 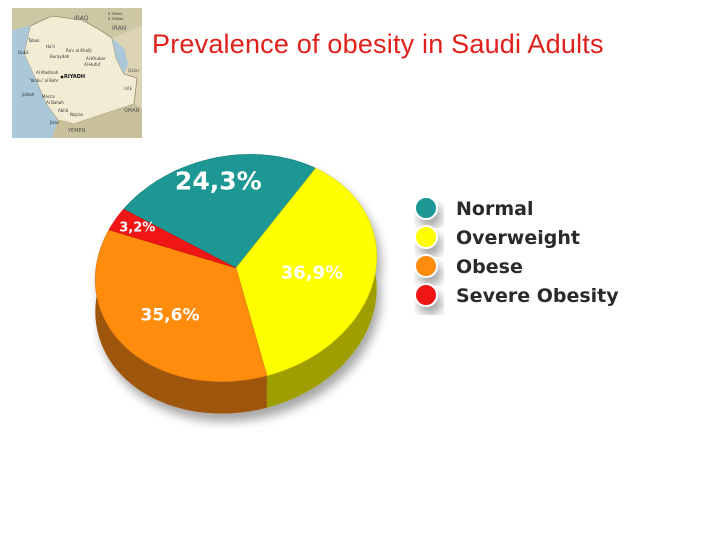 I want to click on map-label-tabuk: Tabuk, so click(x=33, y=40).